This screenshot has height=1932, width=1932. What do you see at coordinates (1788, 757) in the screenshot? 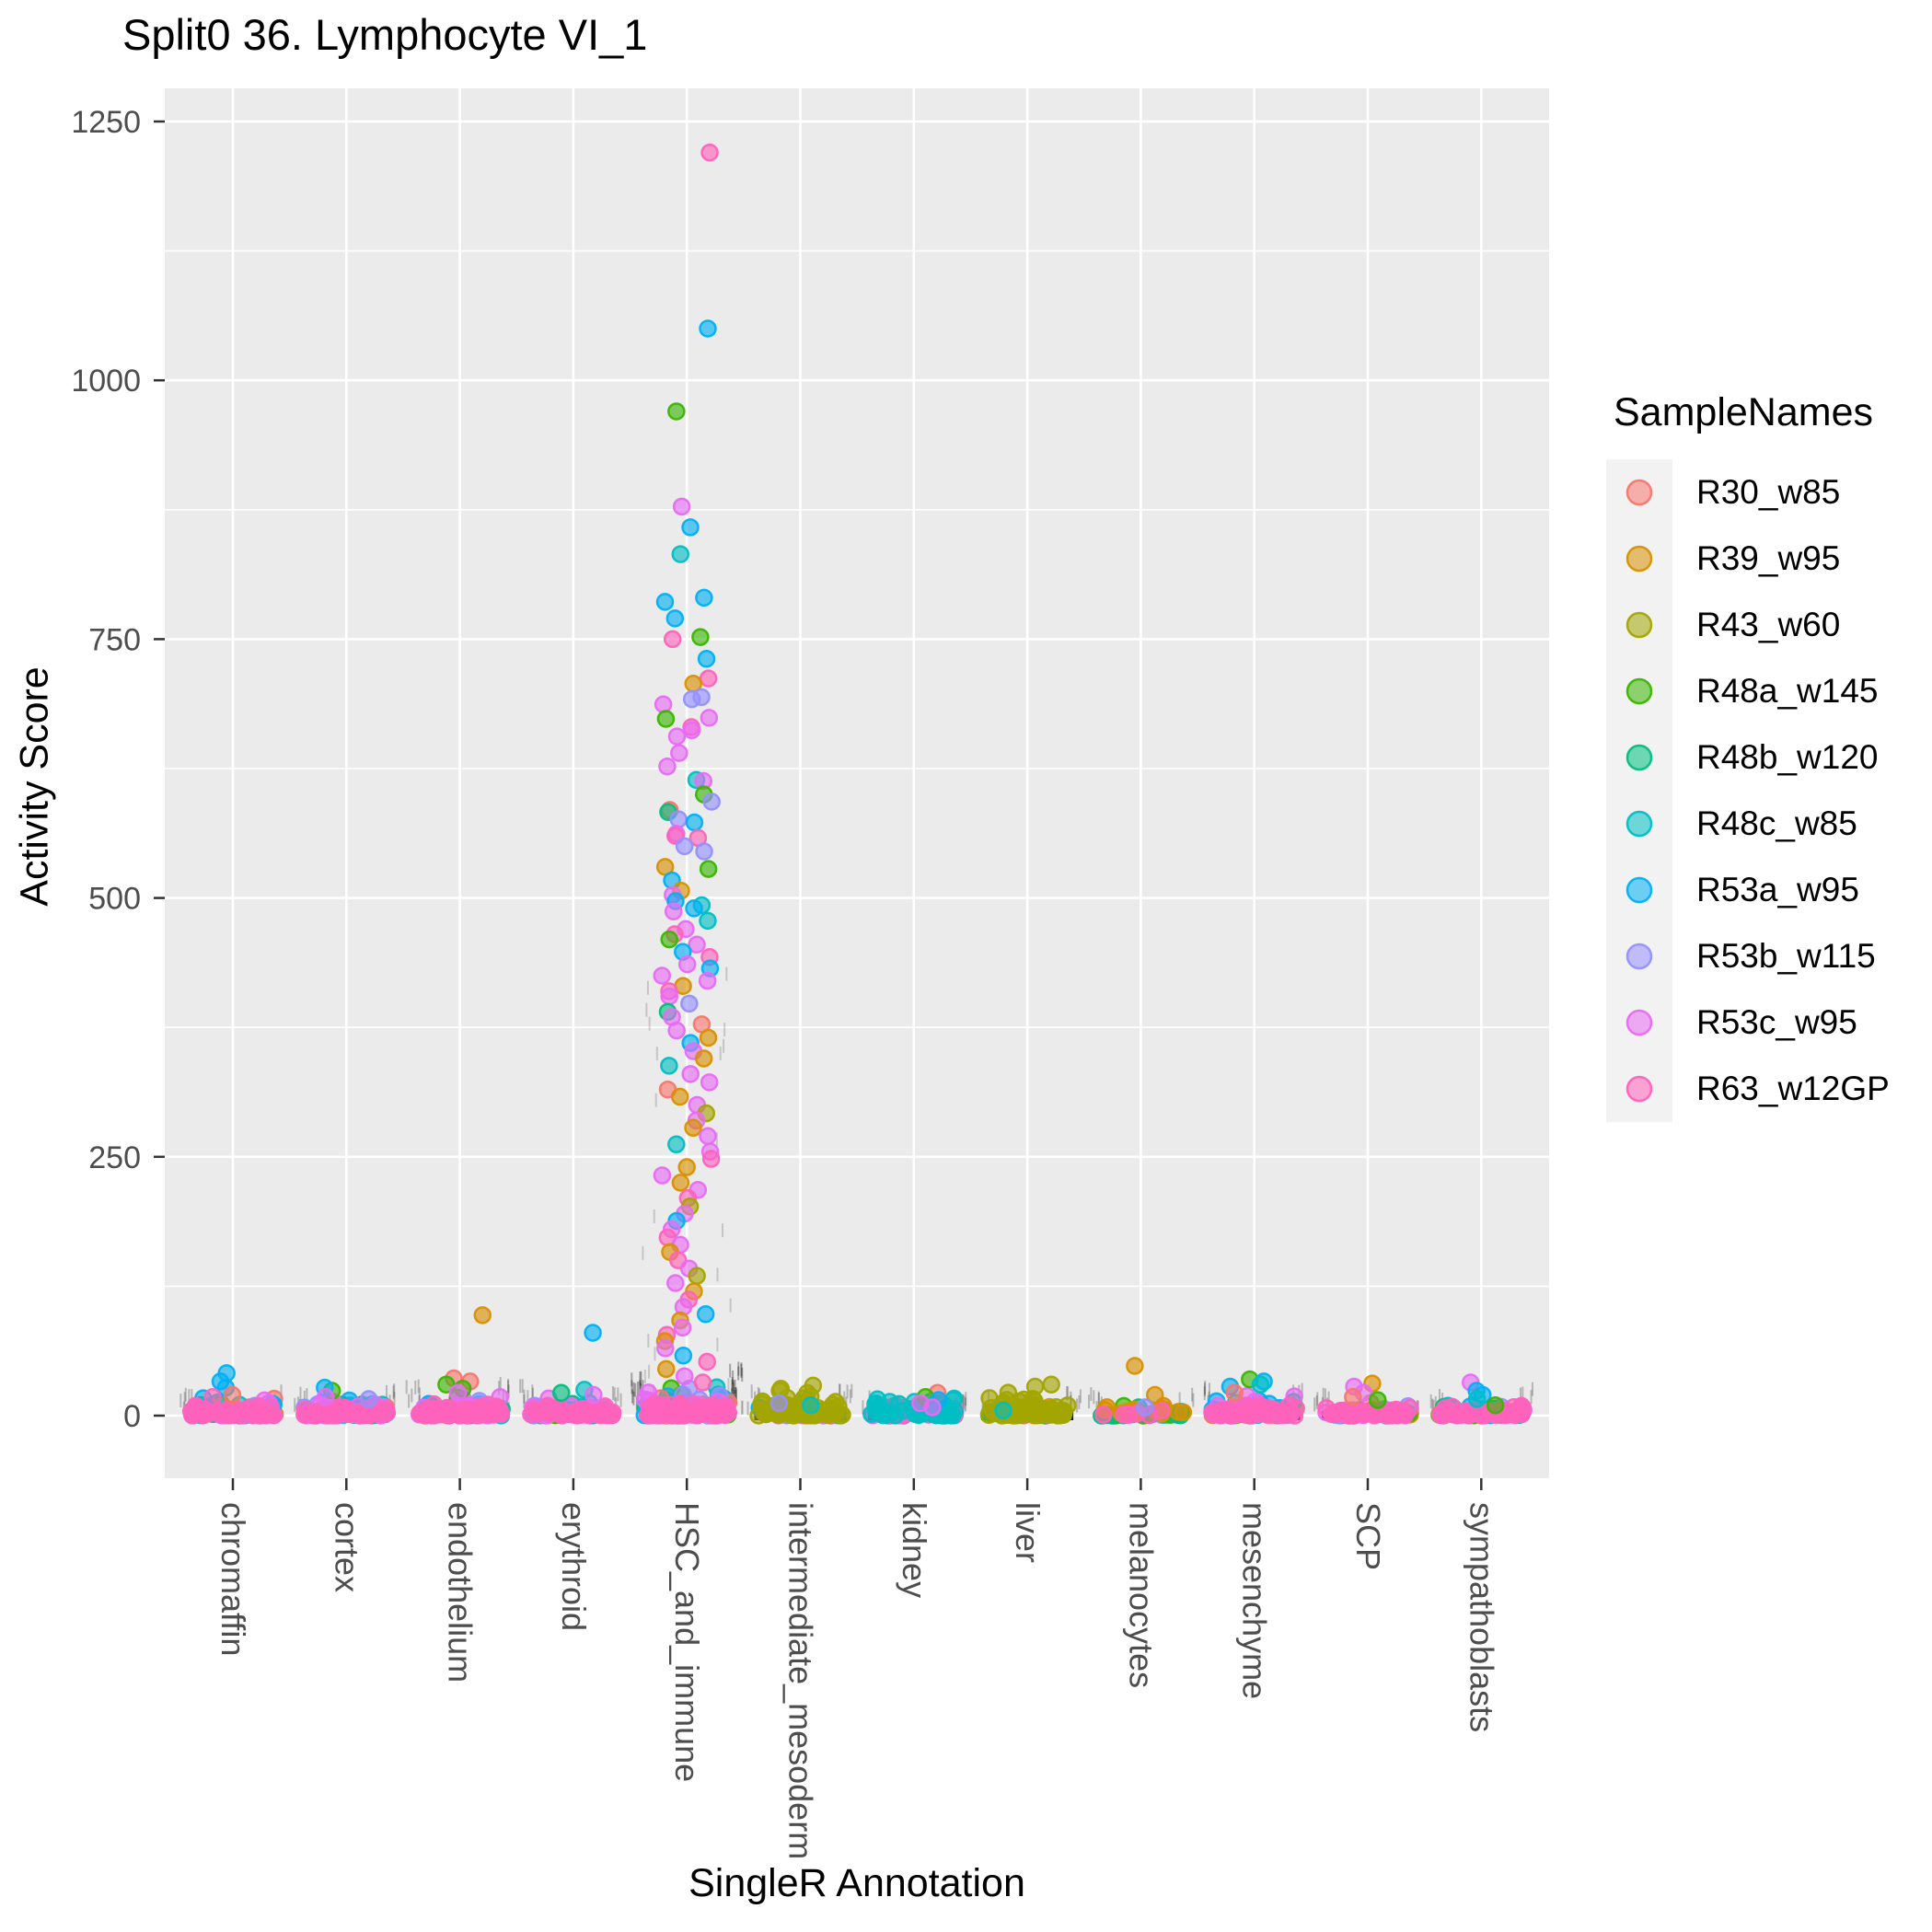
I see `legend-label: R48b_w120` at bounding box center [1788, 757].